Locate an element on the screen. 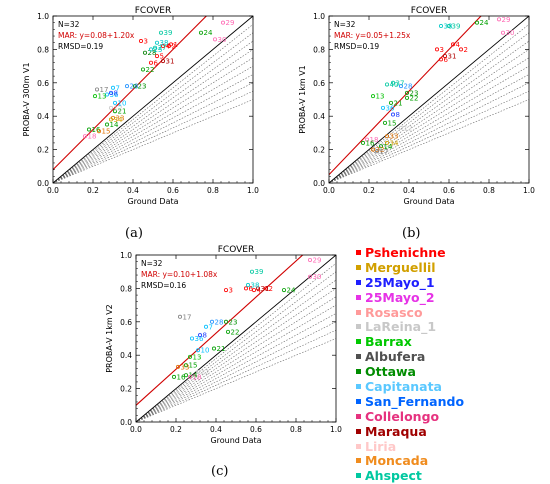  x-tick-label: 0.6 is located at coordinates (256, 429).